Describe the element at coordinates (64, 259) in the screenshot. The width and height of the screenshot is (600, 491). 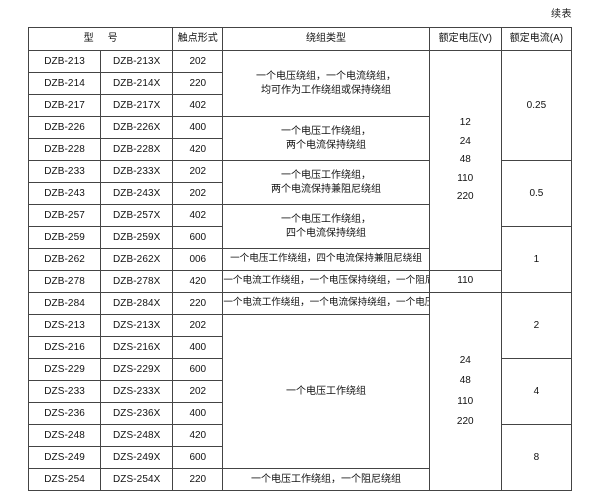
I see `cell-model-primary: DZB-262` at that location.